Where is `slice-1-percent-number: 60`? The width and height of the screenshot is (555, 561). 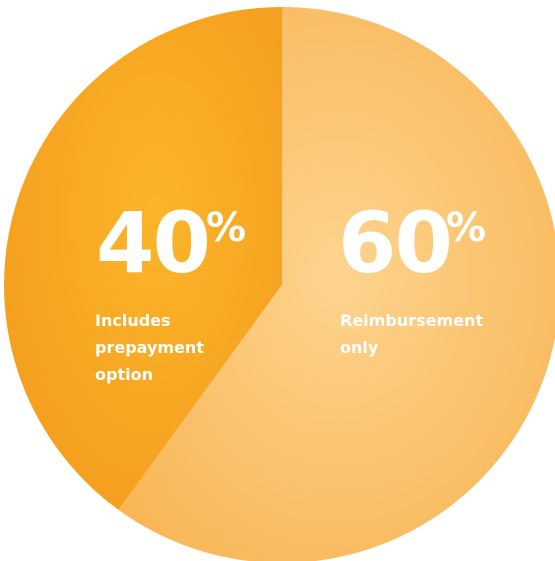
slice-1-percent-number: 60 is located at coordinates (394, 243).